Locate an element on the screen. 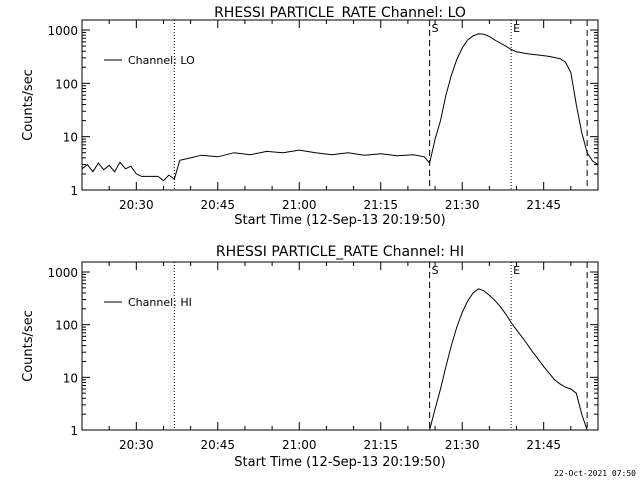  chart-title: RHESSI PARTICLE_RATE Channel: HI is located at coordinates (340, 252).